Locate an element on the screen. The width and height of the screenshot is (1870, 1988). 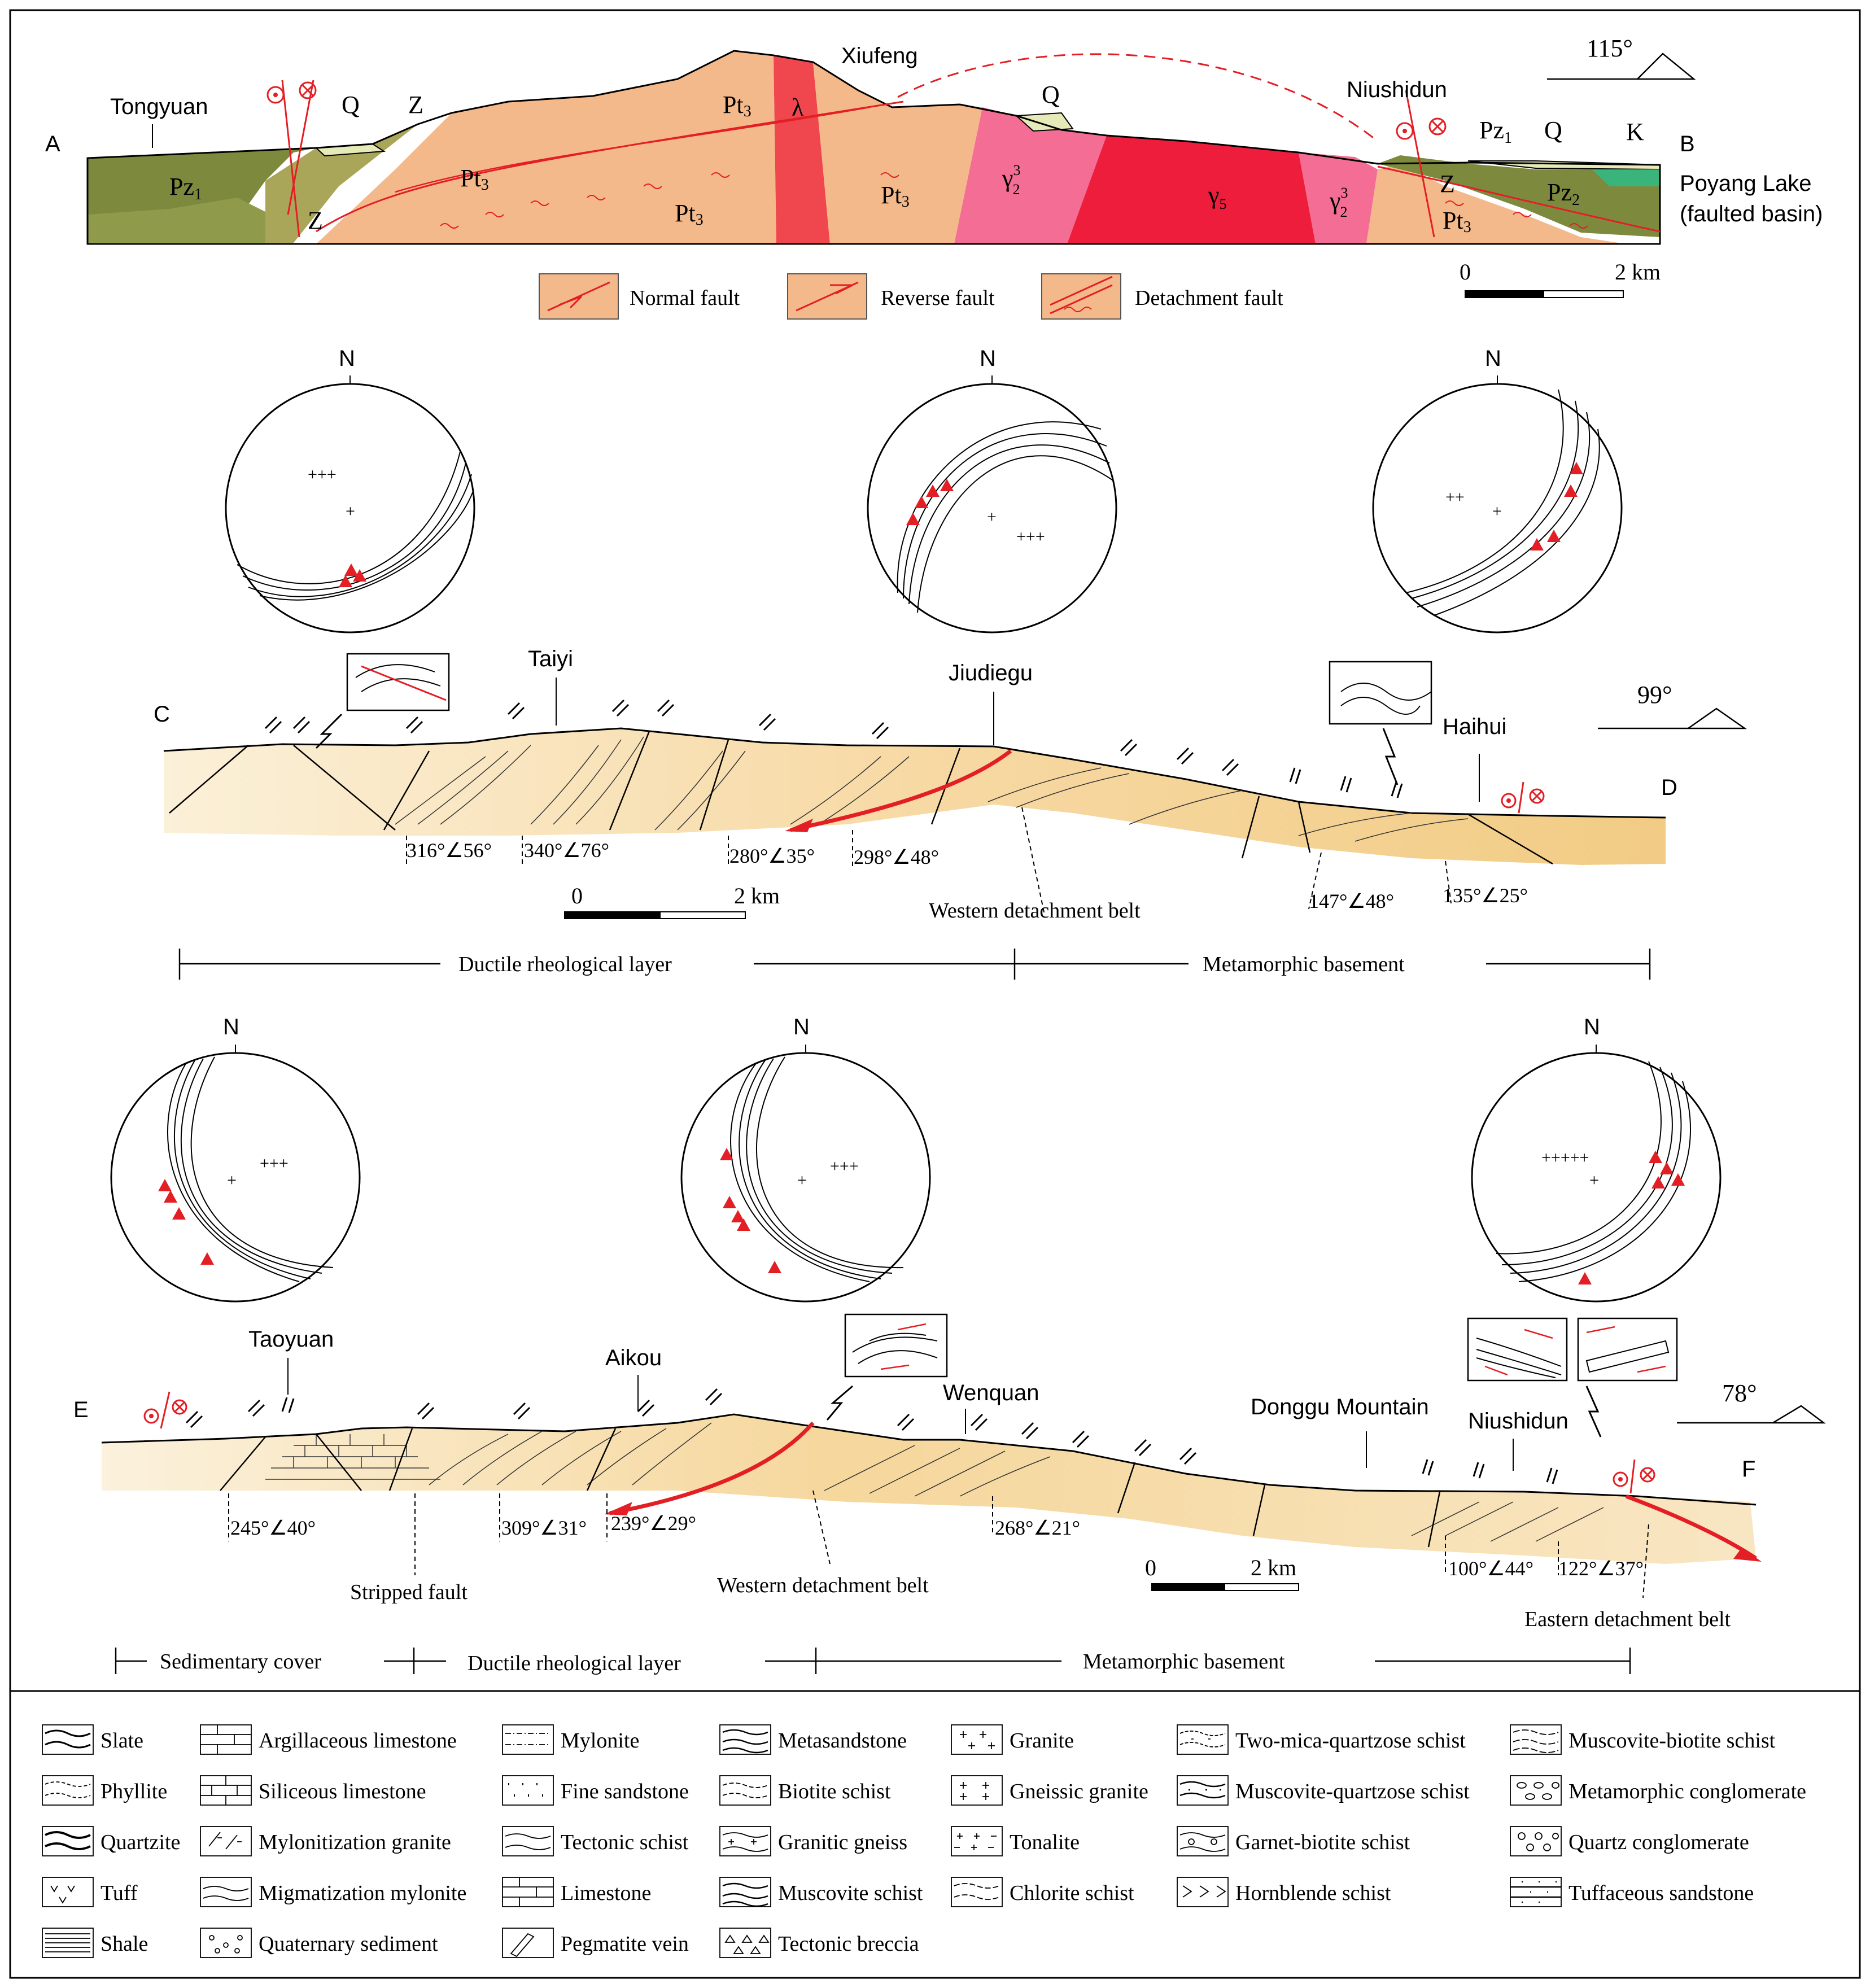
end-label-e: E is located at coordinates (81, 1409).